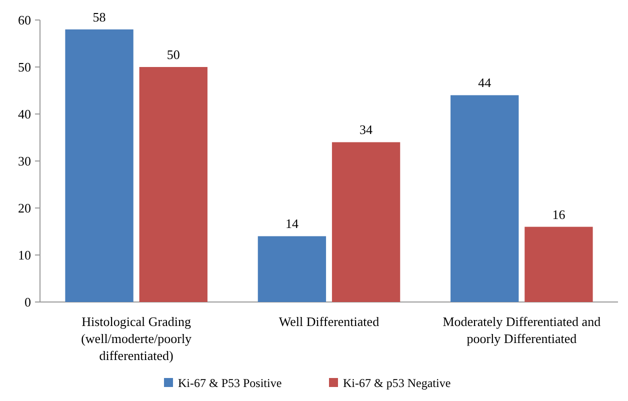 The height and width of the screenshot is (401, 628). I want to click on y-tick-label: 60, so click(24, 20).